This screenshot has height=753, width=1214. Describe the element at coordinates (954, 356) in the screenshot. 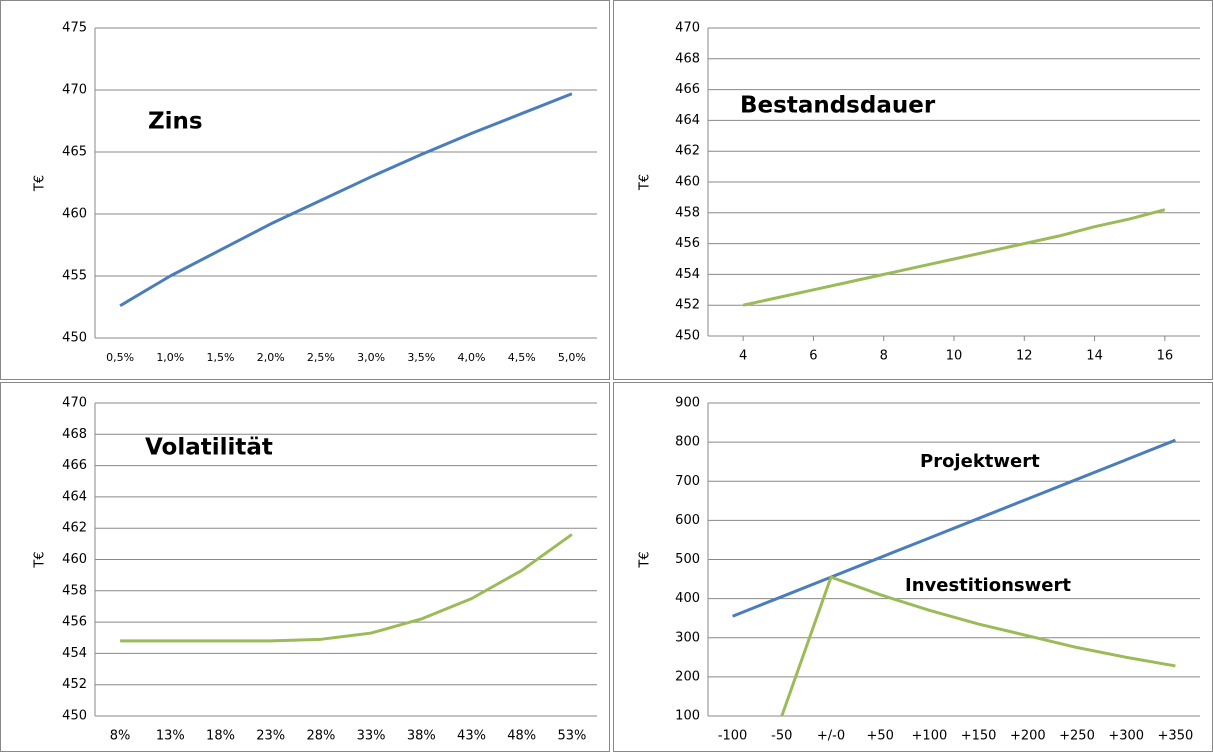

I see `x-tick-label: 10` at that location.